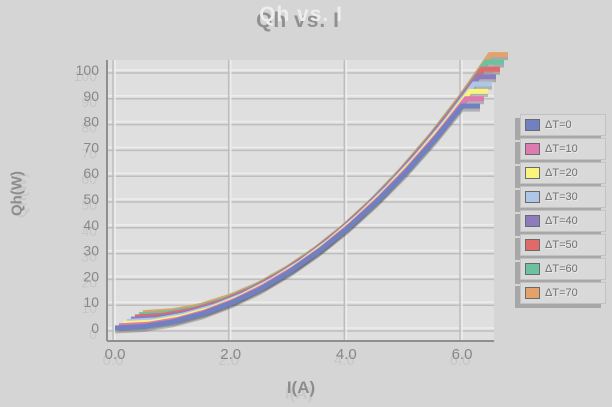  What do you see at coordinates (89, 179) in the screenshot?
I see `y-tick-label-shadow: 60` at bounding box center [89, 179].